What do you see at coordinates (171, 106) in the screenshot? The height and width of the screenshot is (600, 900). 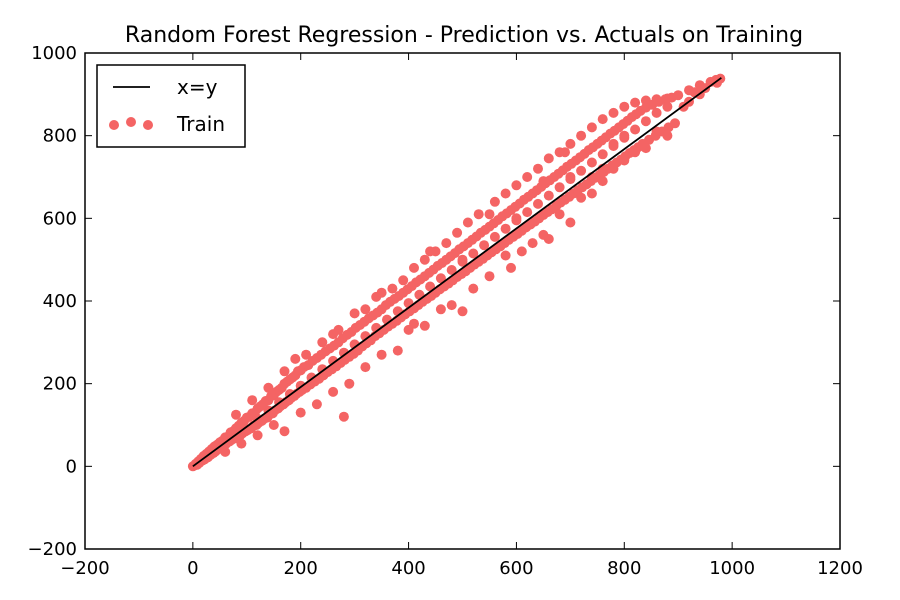 I see `legend: x=y Train` at bounding box center [171, 106].